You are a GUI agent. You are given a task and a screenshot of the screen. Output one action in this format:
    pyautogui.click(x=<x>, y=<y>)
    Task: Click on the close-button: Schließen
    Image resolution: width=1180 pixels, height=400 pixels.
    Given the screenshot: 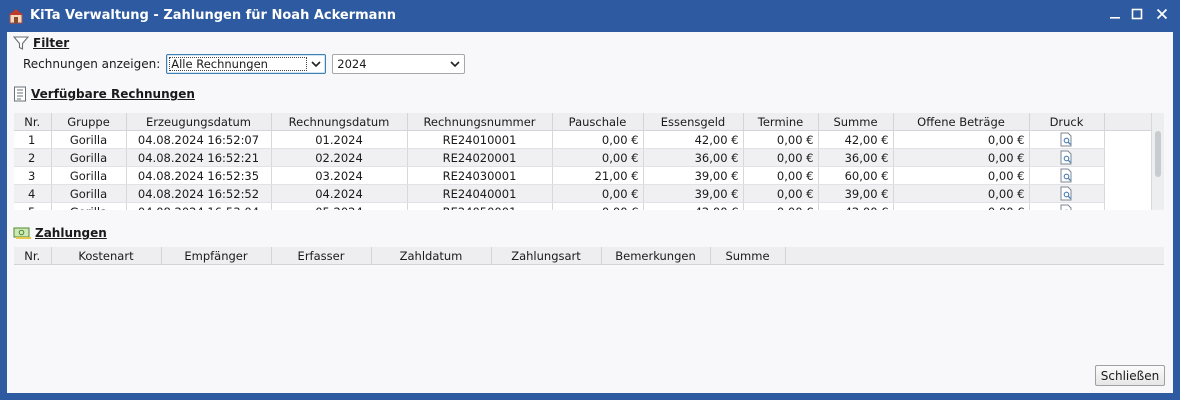 What is the action you would take?
    pyautogui.click(x=1130, y=375)
    